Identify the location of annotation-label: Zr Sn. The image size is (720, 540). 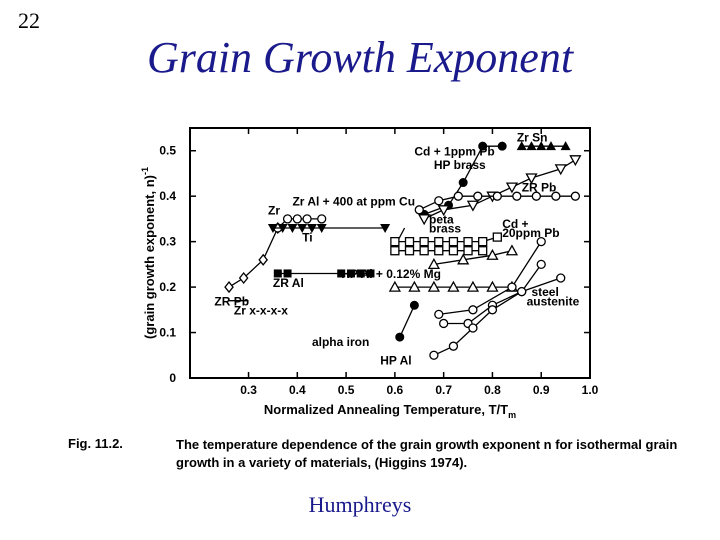
(532, 138).